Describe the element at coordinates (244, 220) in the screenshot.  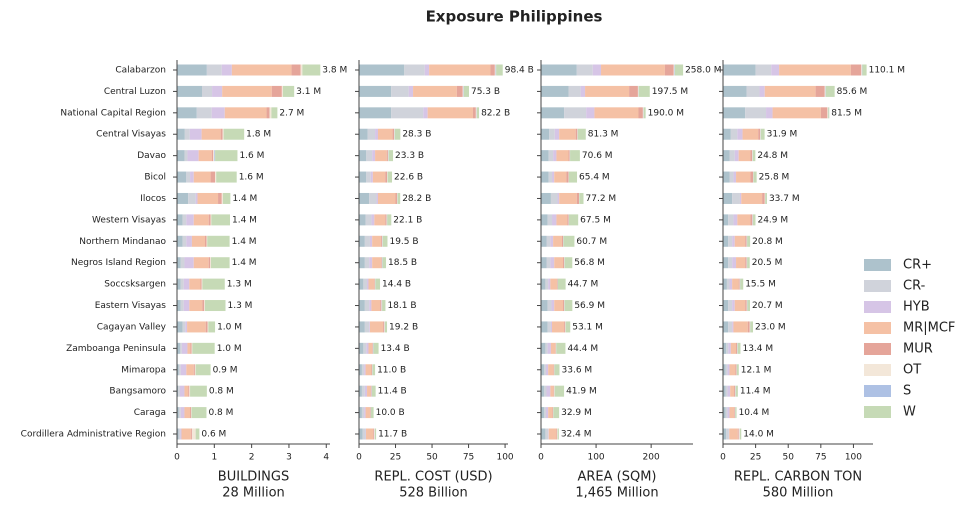
I see `total-label: 1.4 M` at that location.